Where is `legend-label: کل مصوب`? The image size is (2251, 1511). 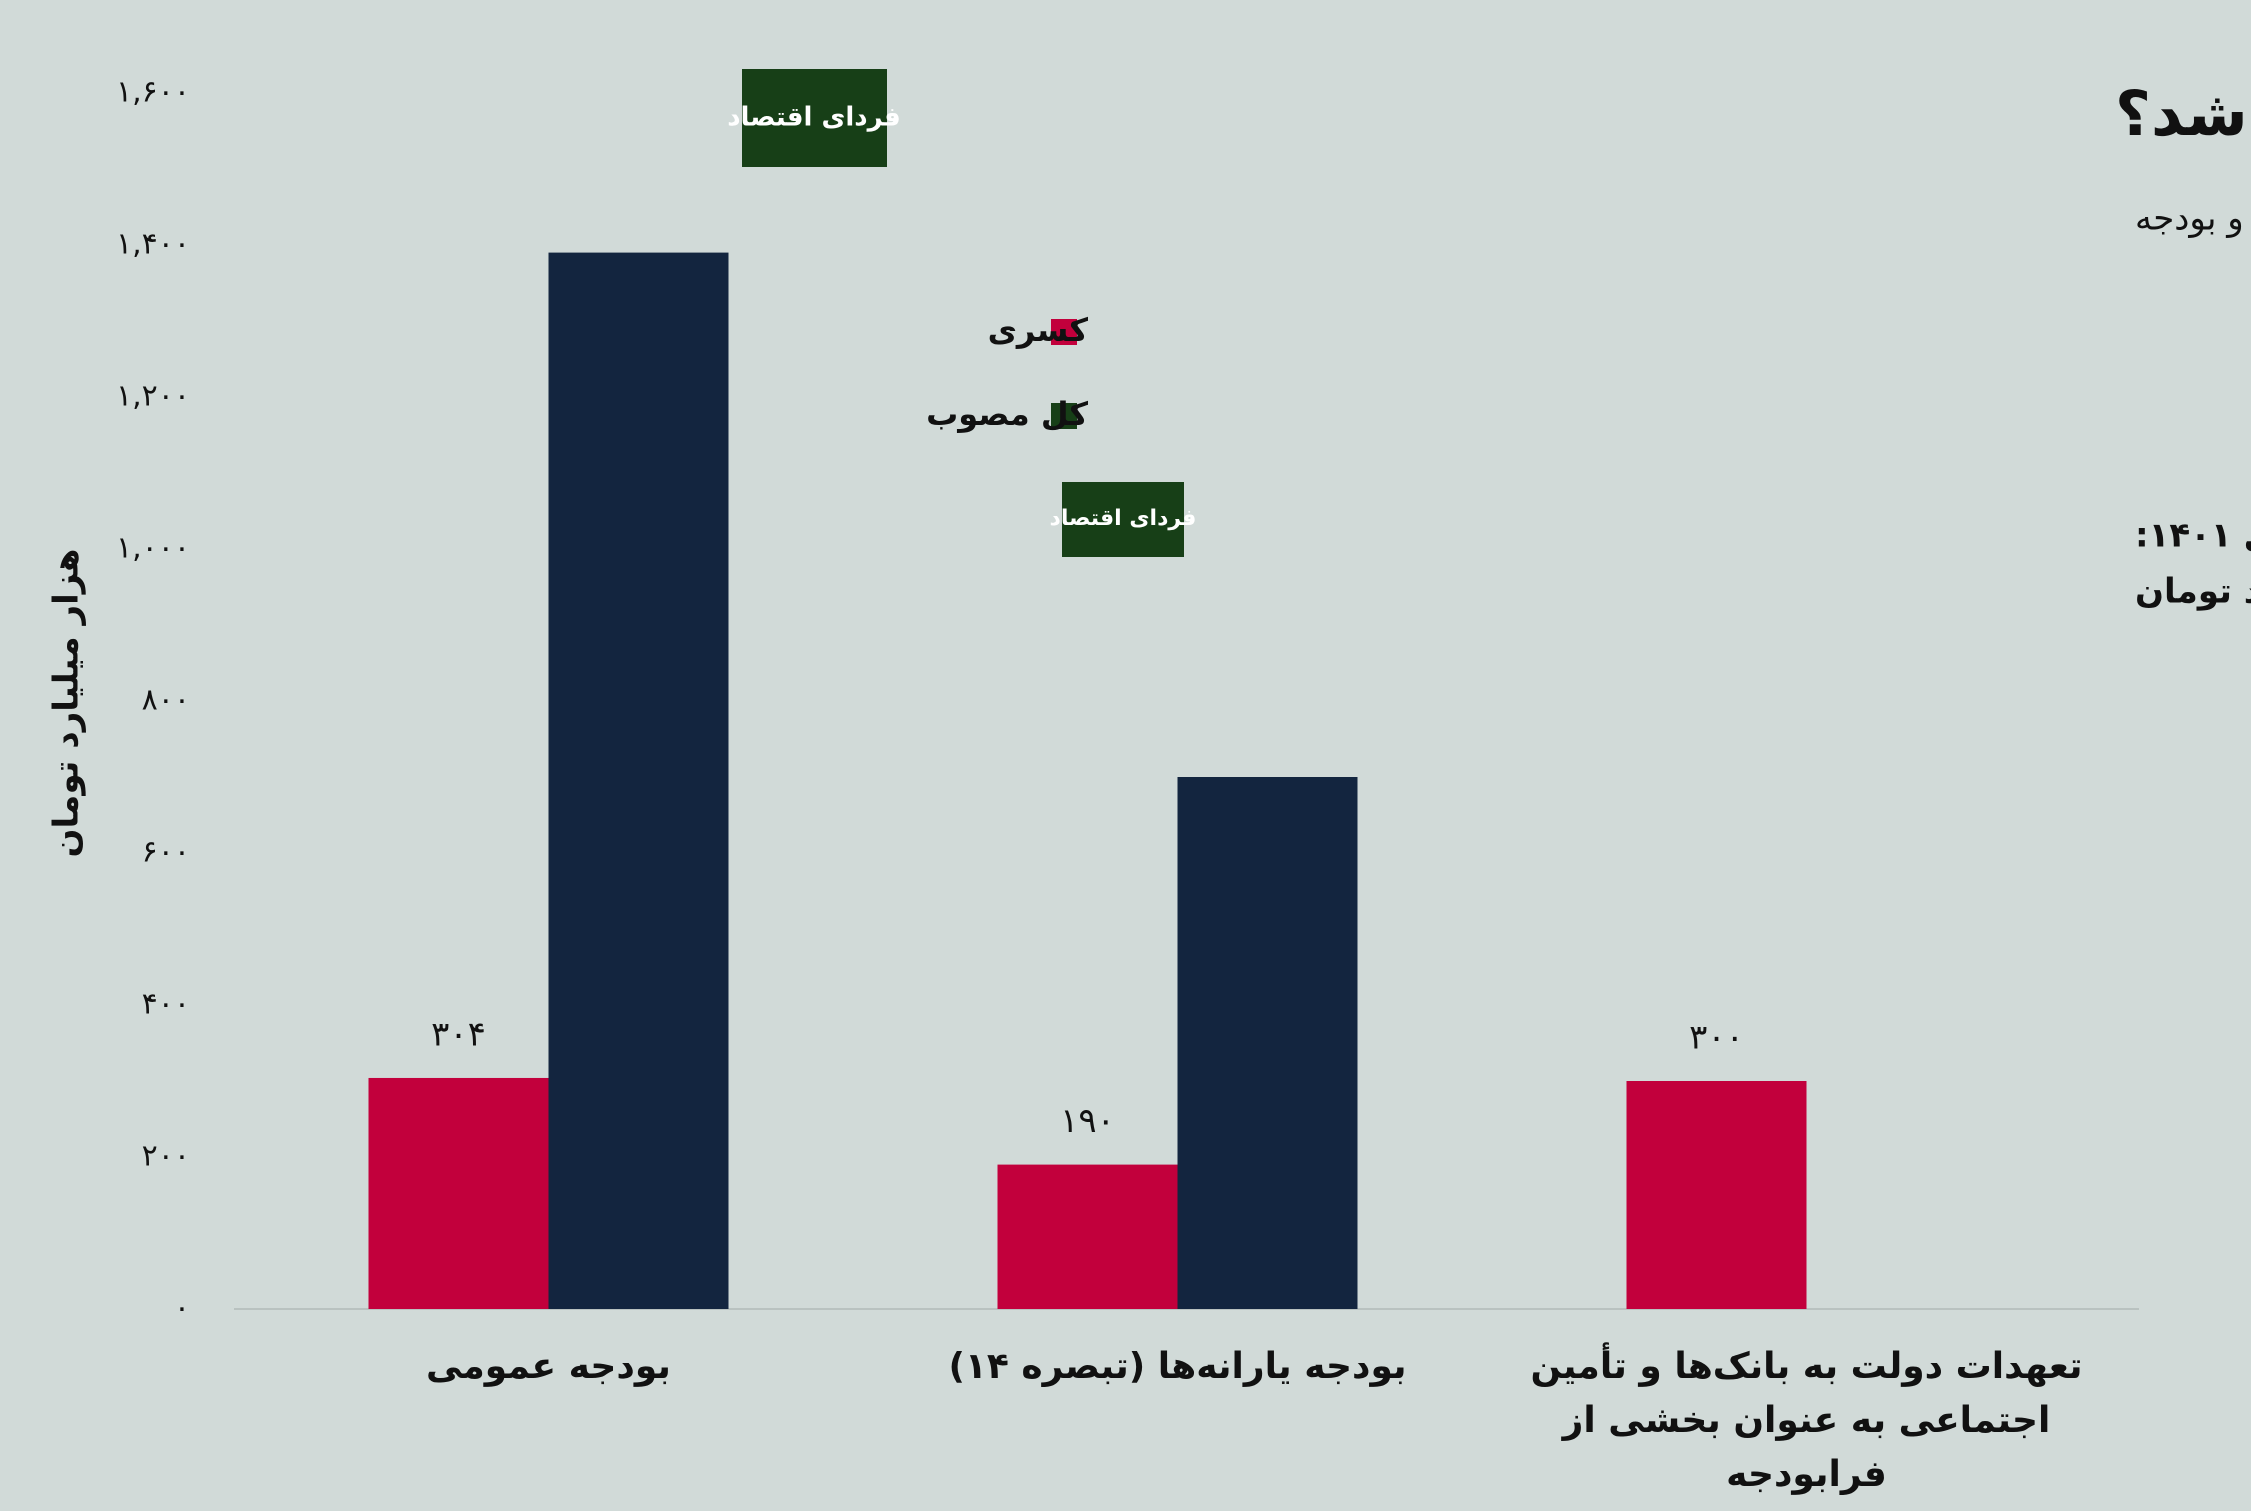
legend-label: کل مصوب is located at coordinates (1007, 414).